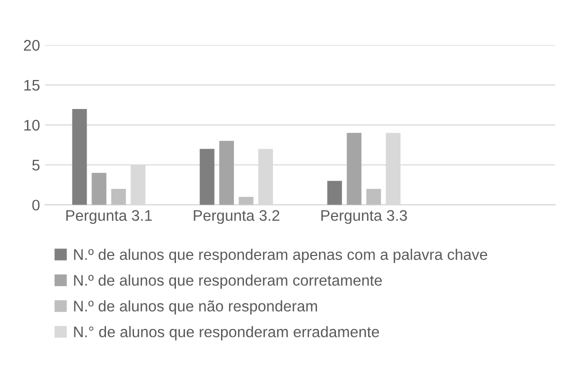 This screenshot has width=570, height=385. Describe the element at coordinates (32, 85) in the screenshot. I see `y-tick-label: 15` at that location.